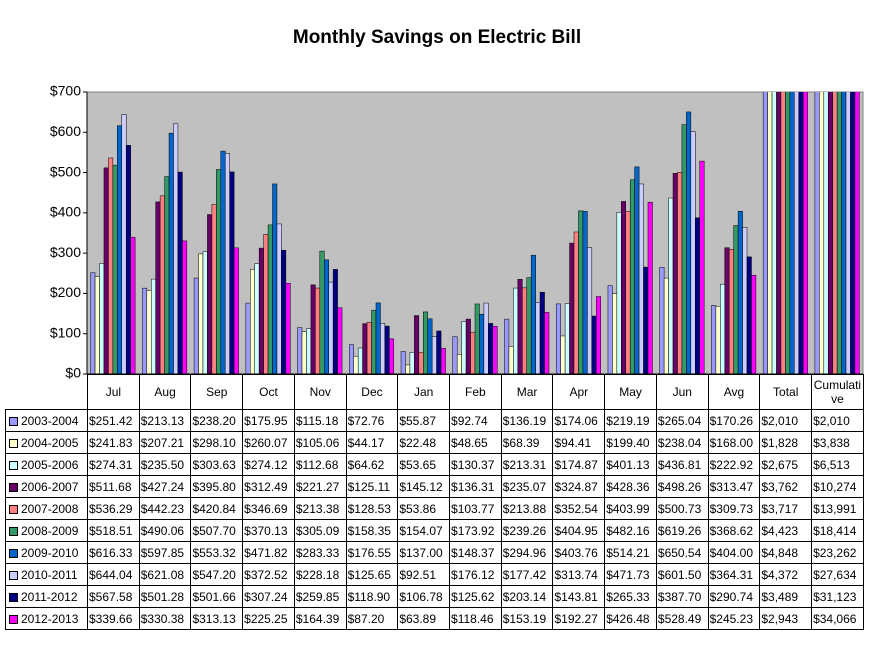 Image resolution: width=873 pixels, height=657 pixels. Describe the element at coordinates (113, 618) in the screenshot. I see `table-cell: $339.66` at that location.